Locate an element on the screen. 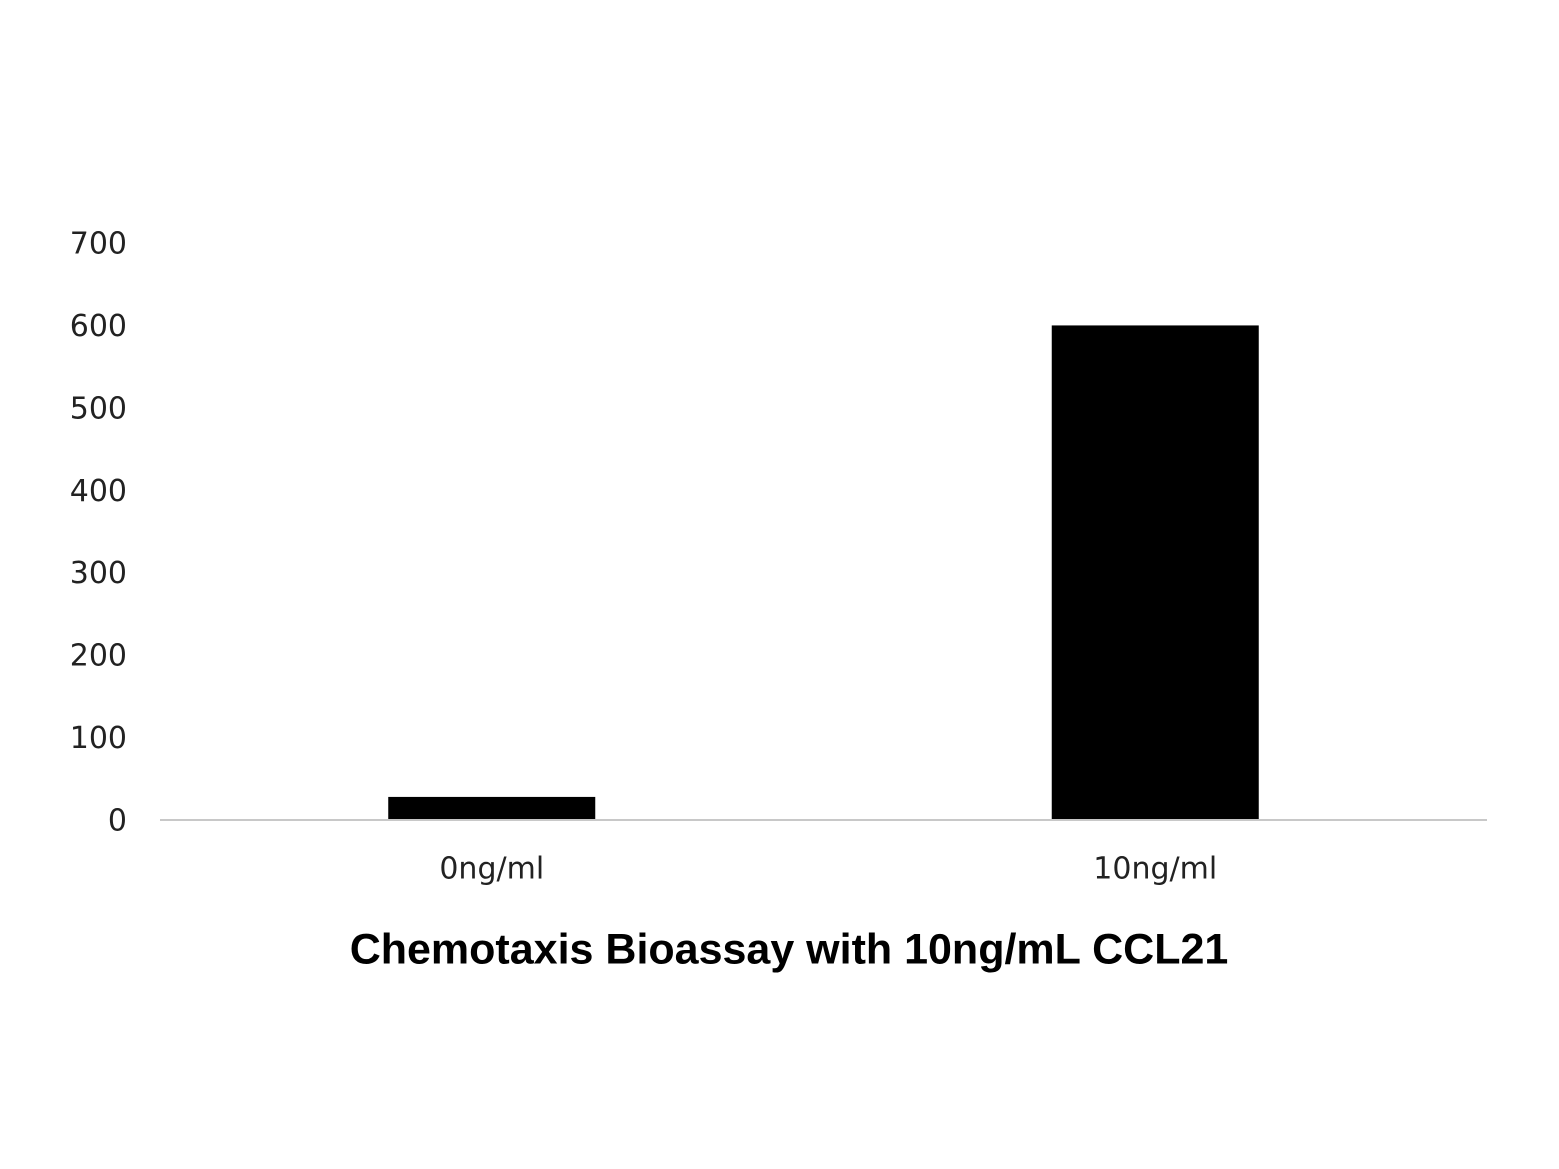 The width and height of the screenshot is (1559, 1169). y-tick-label: 700 is located at coordinates (98, 244).